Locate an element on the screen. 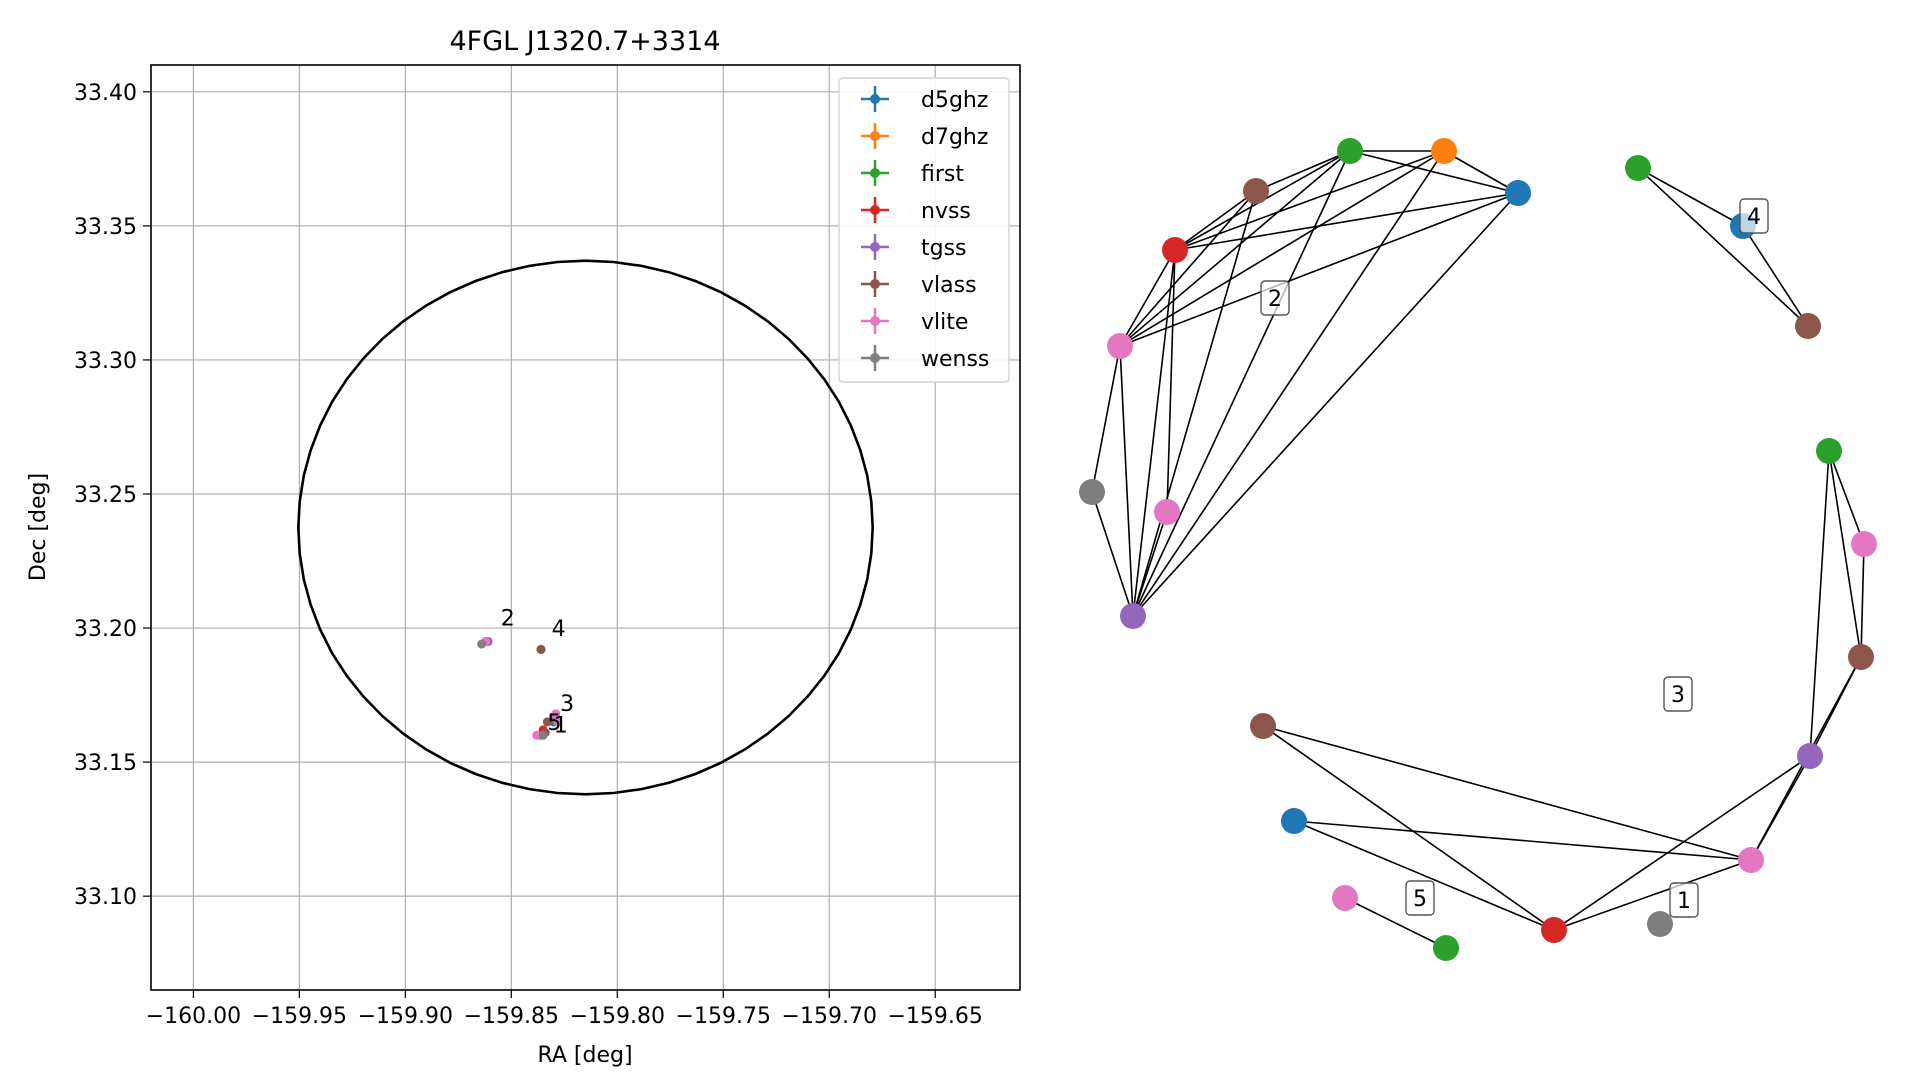 This screenshot has width=1919, height=1080. cluster-label: 2 is located at coordinates (1275, 299).